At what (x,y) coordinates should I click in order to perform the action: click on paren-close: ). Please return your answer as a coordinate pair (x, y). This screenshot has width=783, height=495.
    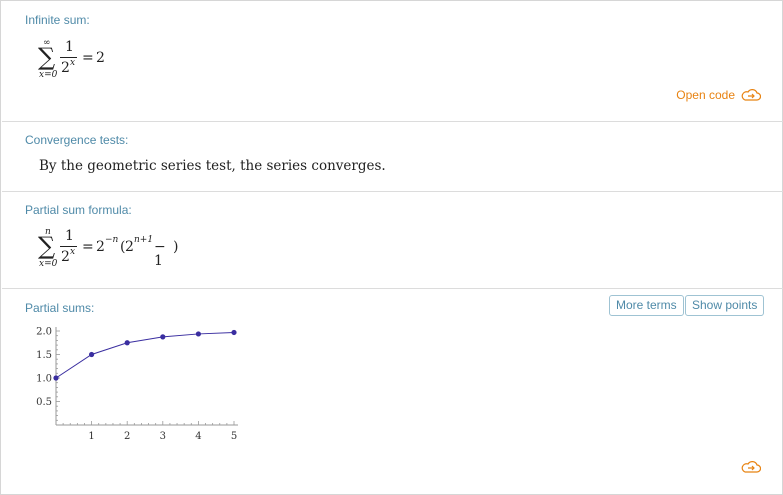
    Looking at the image, I should click on (176, 247).